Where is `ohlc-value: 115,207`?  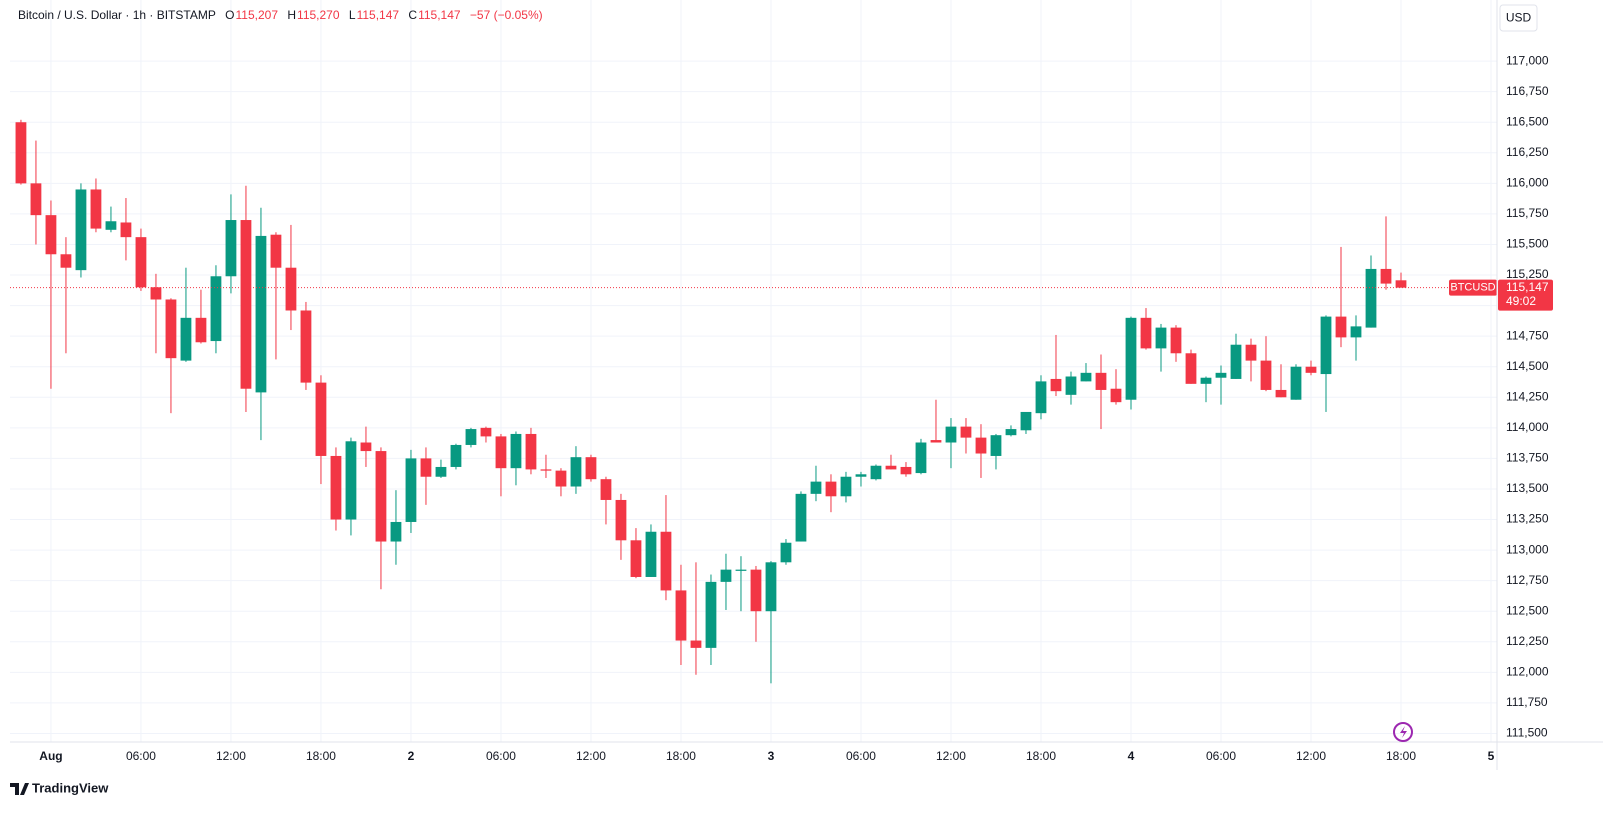
ohlc-value: 115,207 is located at coordinates (257, 15).